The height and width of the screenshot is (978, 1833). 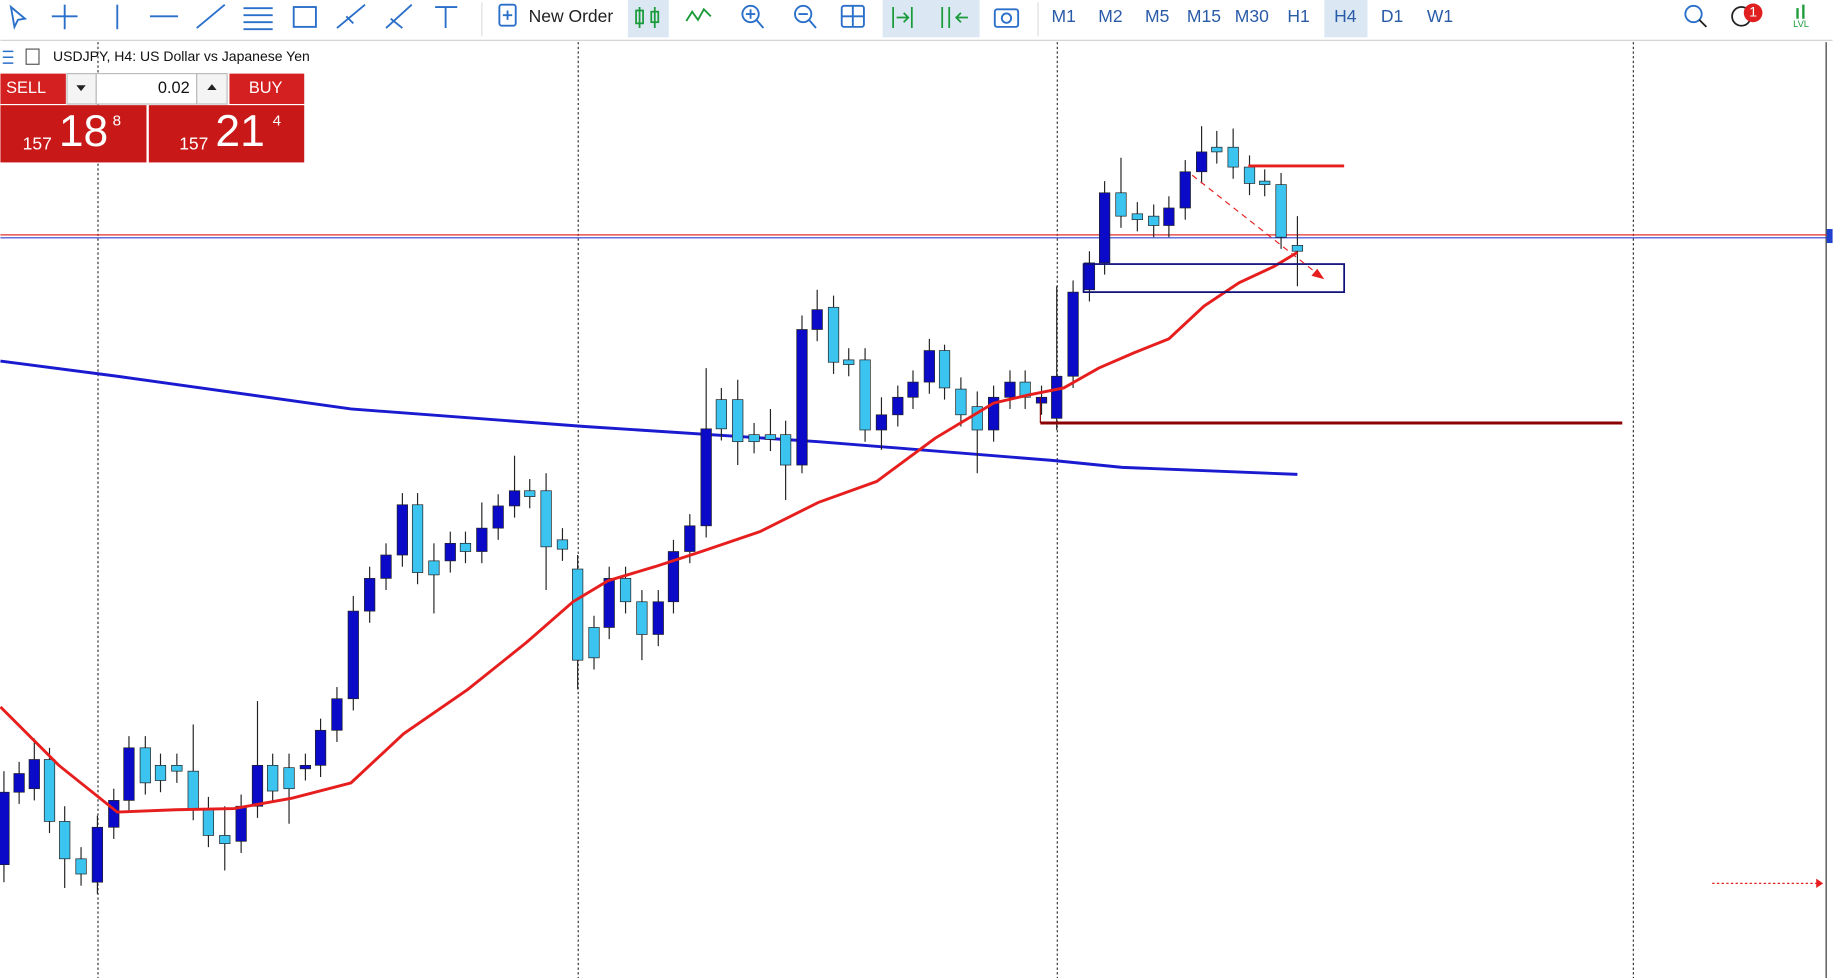 I want to click on fibo-tool, so click(x=399, y=16).